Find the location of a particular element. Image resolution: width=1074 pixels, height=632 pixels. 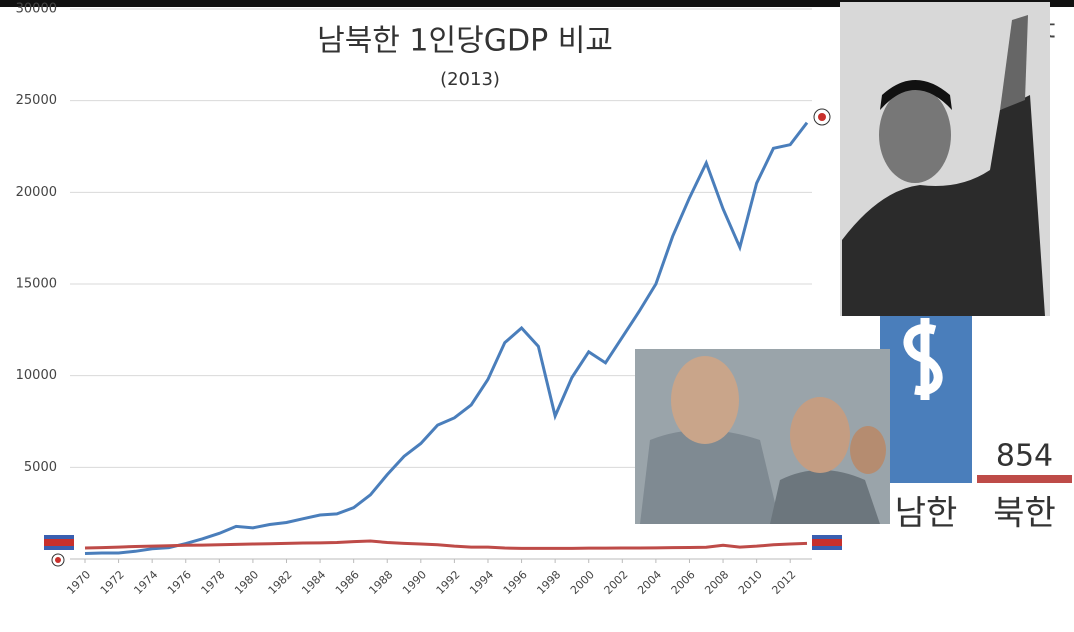

x-tick-label: 1986 is located at coordinates (347, 582).